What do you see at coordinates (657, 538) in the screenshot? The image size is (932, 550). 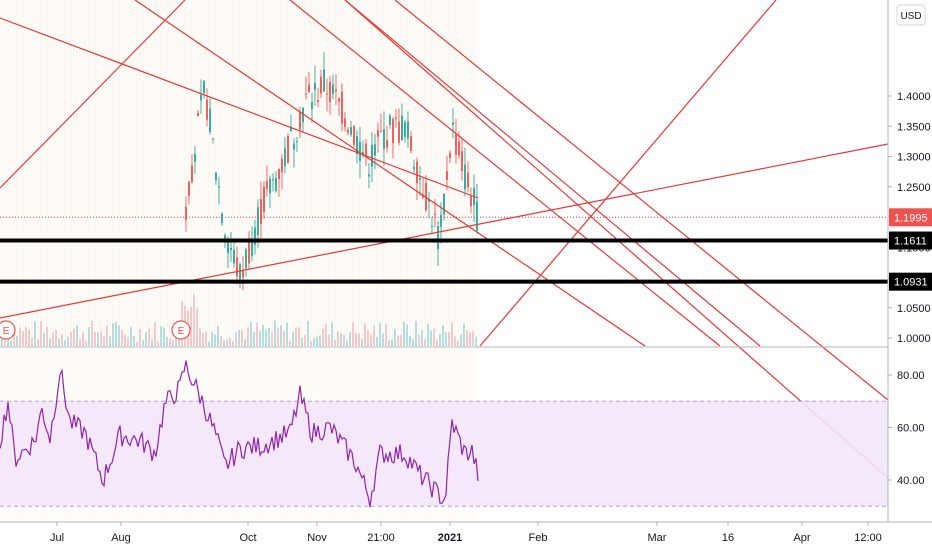 I see `time-tick-label: Mar` at bounding box center [657, 538].